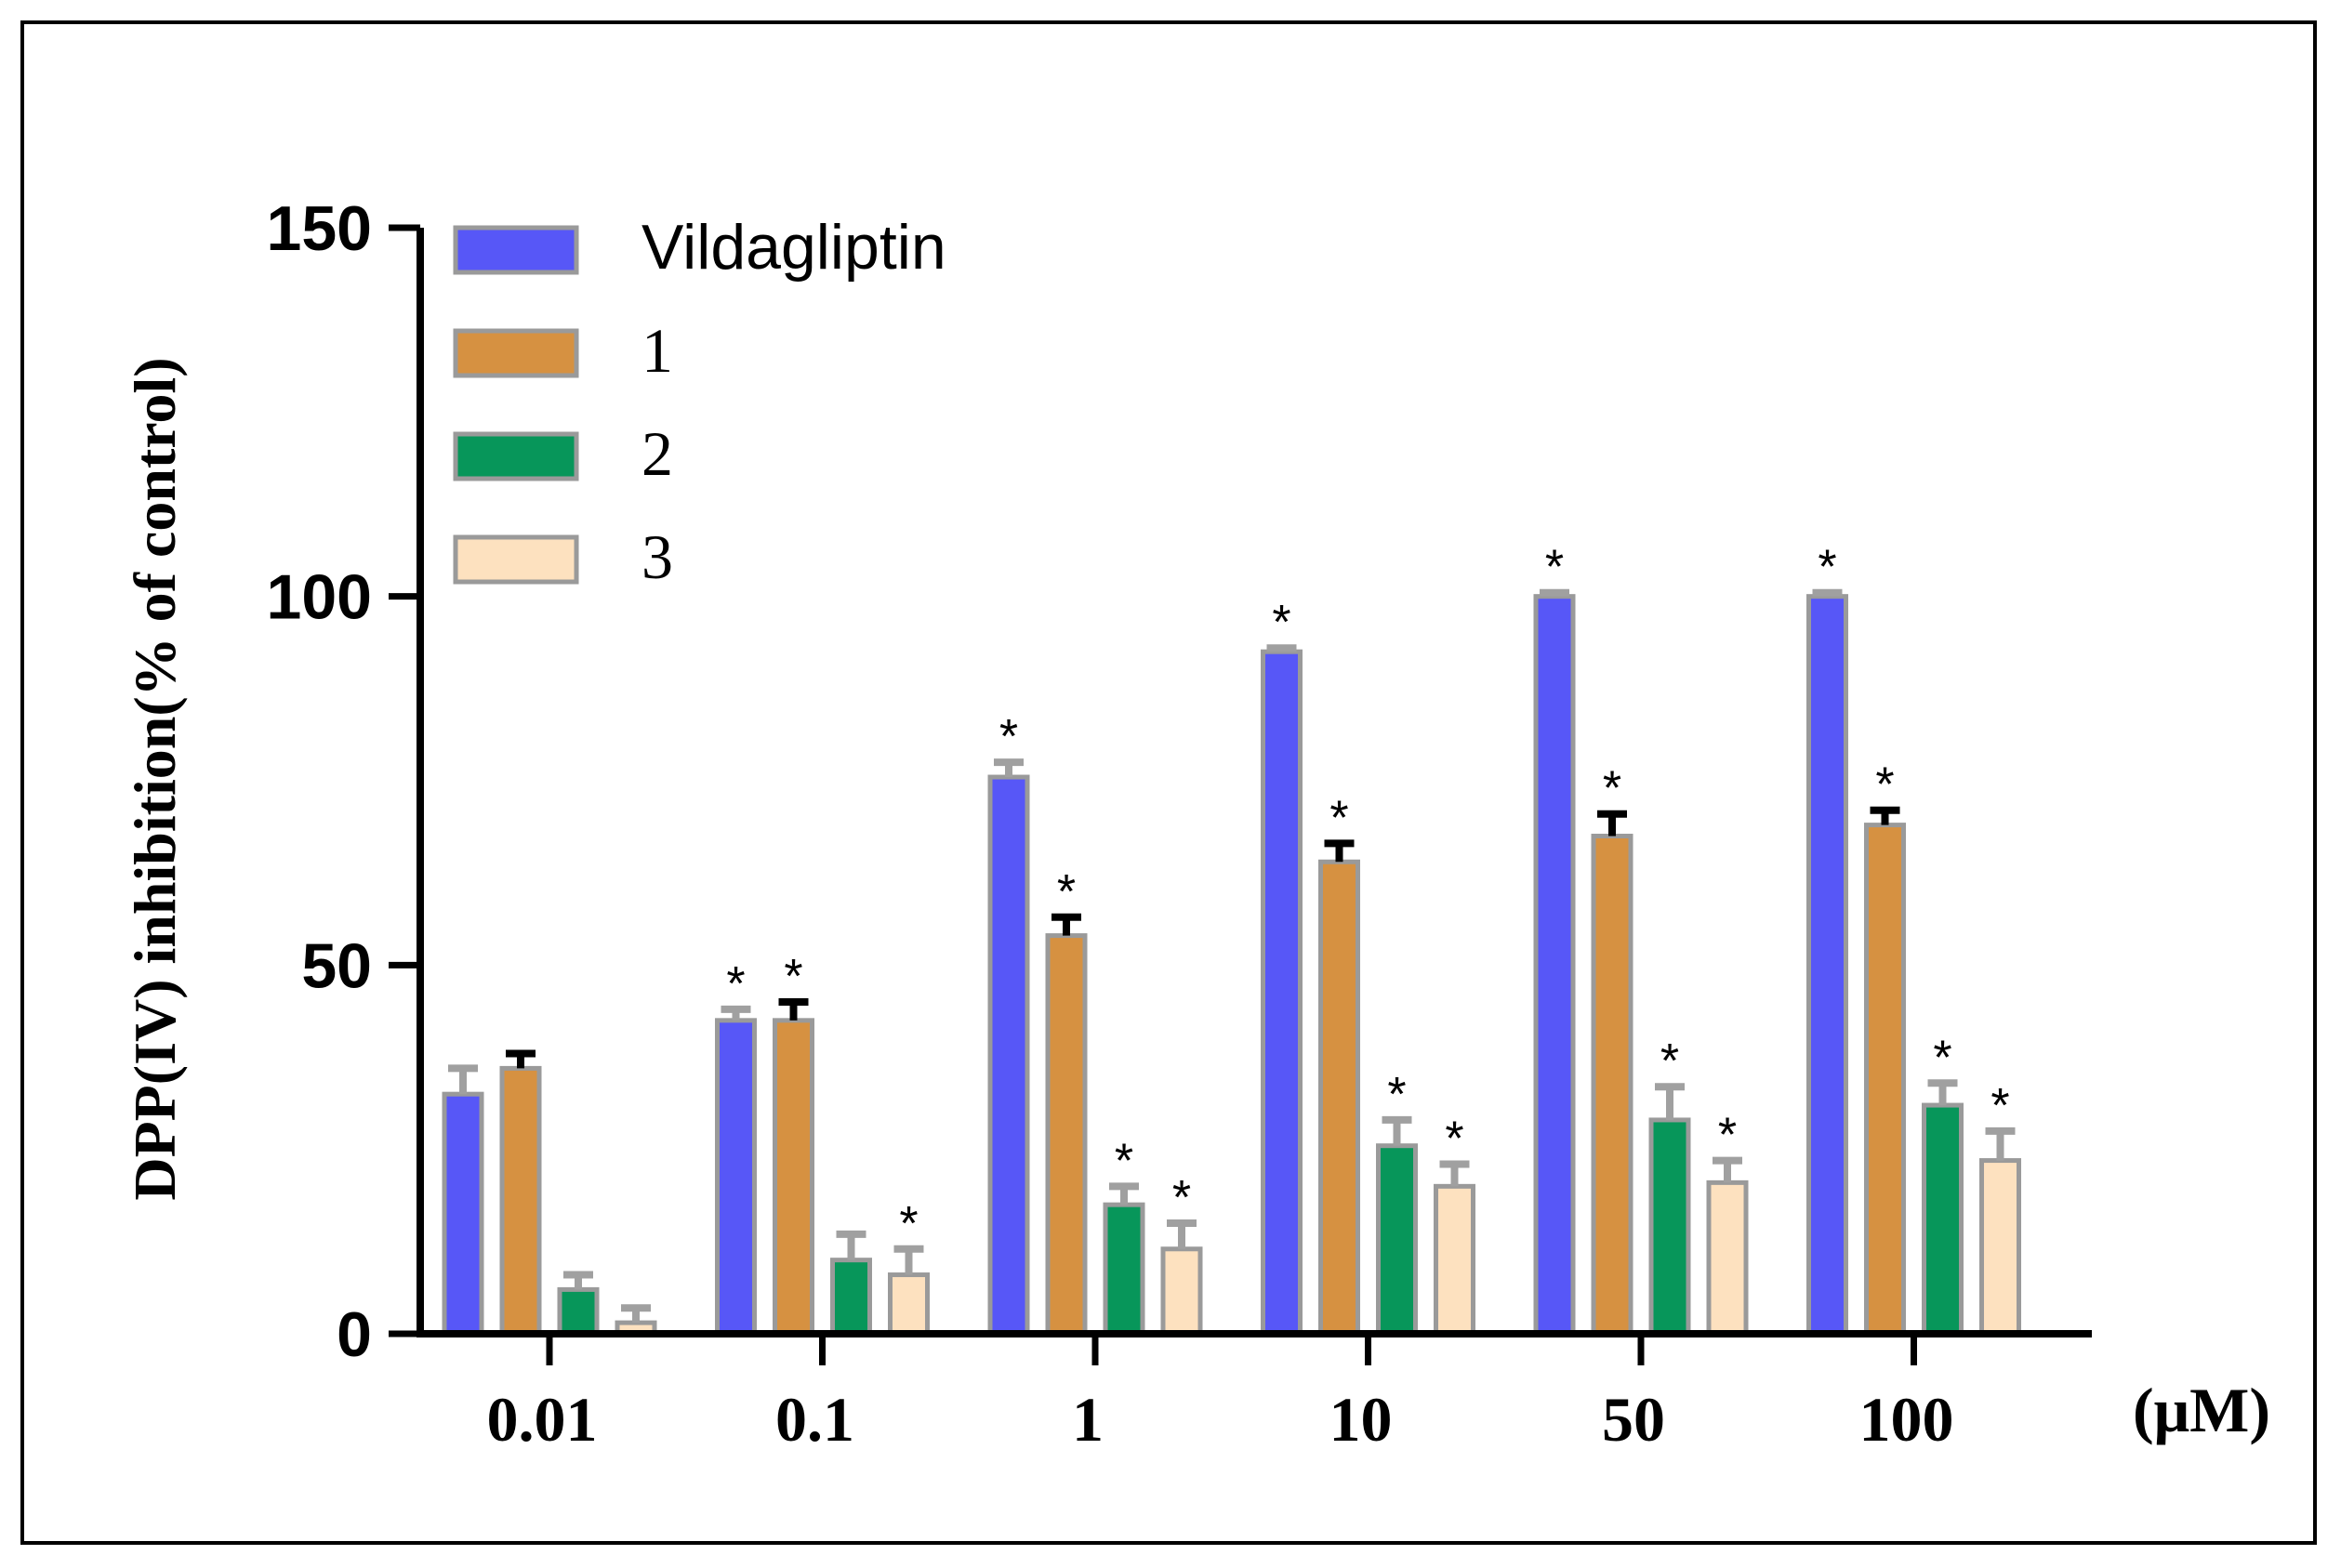  What do you see at coordinates (1066, 892) in the screenshot?
I see `significance-star-1-1: *` at bounding box center [1066, 892].